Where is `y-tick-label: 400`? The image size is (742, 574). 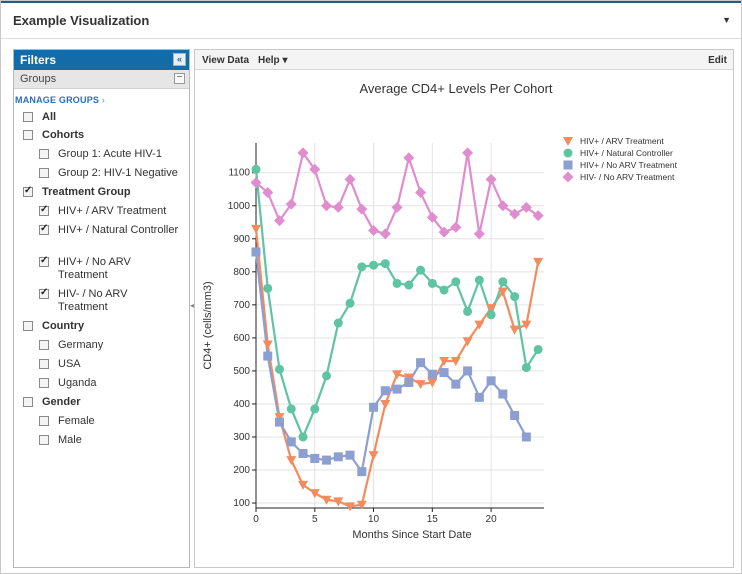 y-tick-label: 400 is located at coordinates (241, 404).